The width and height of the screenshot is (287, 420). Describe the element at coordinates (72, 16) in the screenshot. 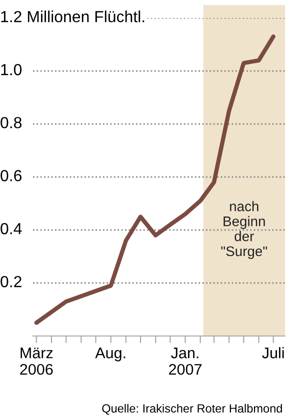

I see `y-tick-label: 1.2 Millionen Flüchtl.` at that location.